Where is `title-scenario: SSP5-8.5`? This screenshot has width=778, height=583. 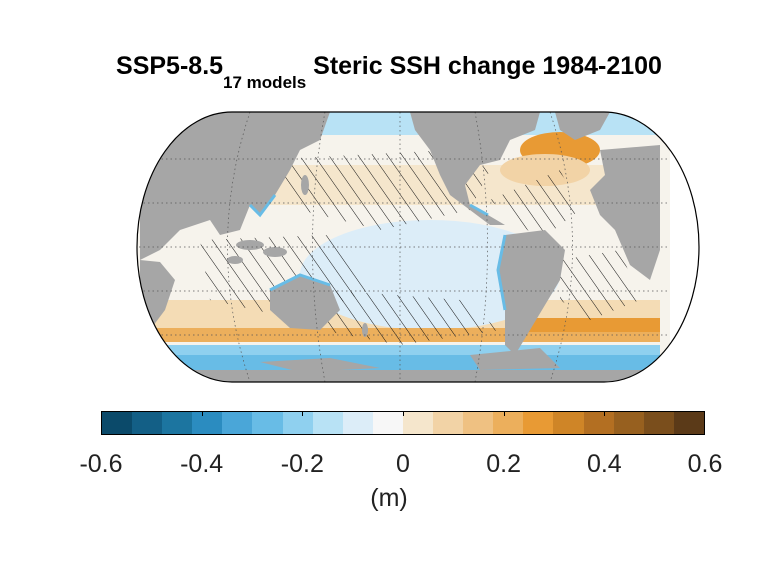 title-scenario: SSP5-8.5 is located at coordinates (170, 66).